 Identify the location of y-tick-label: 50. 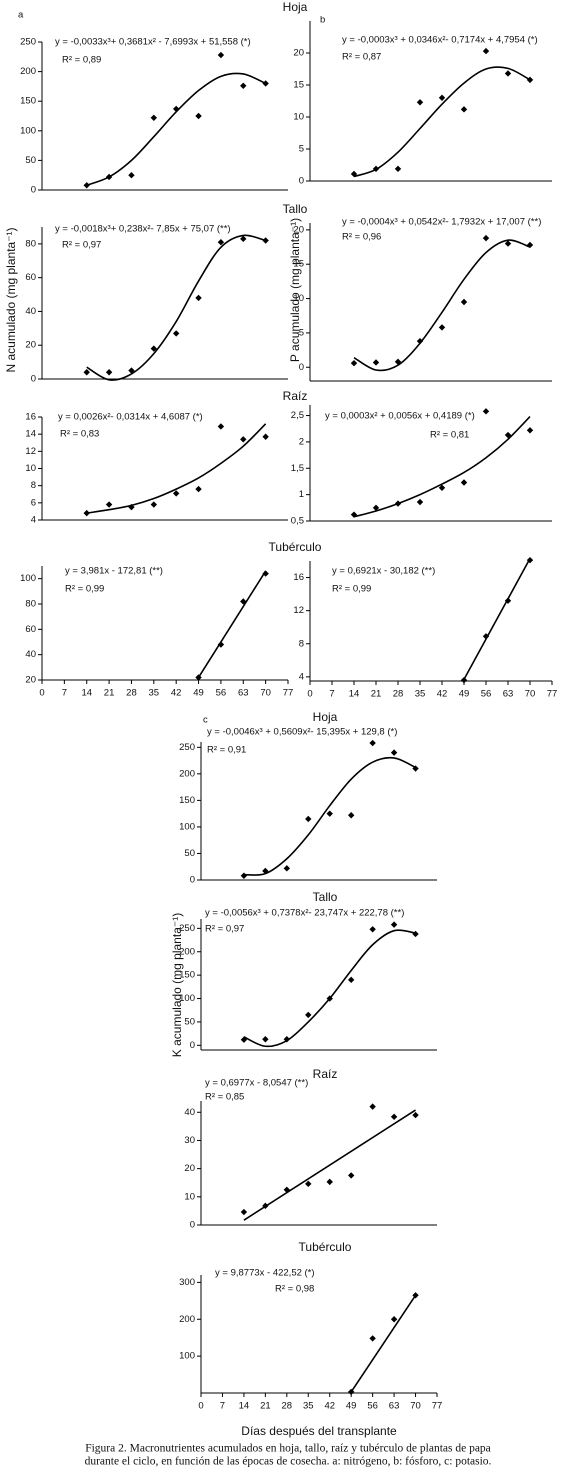
(30, 160).